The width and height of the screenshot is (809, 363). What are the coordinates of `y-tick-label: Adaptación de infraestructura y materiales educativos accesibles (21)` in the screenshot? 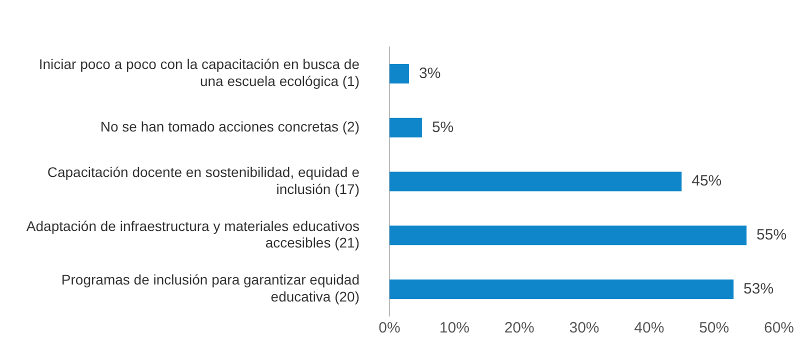 It's located at (193, 234).